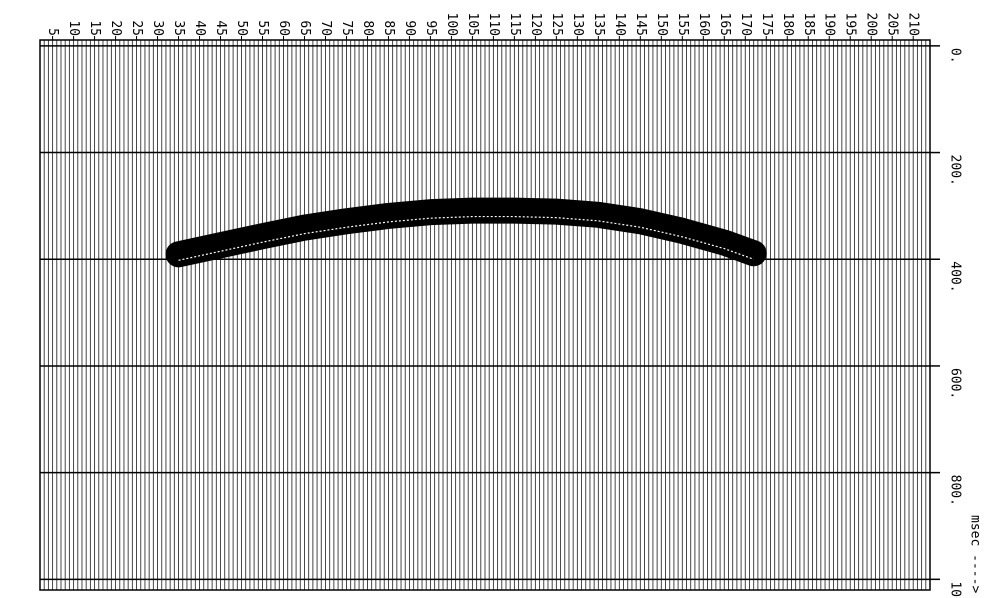 The width and height of the screenshot is (998, 598). What do you see at coordinates (892, 24) in the screenshot?
I see `x-tick-label: 205` at bounding box center [892, 24].